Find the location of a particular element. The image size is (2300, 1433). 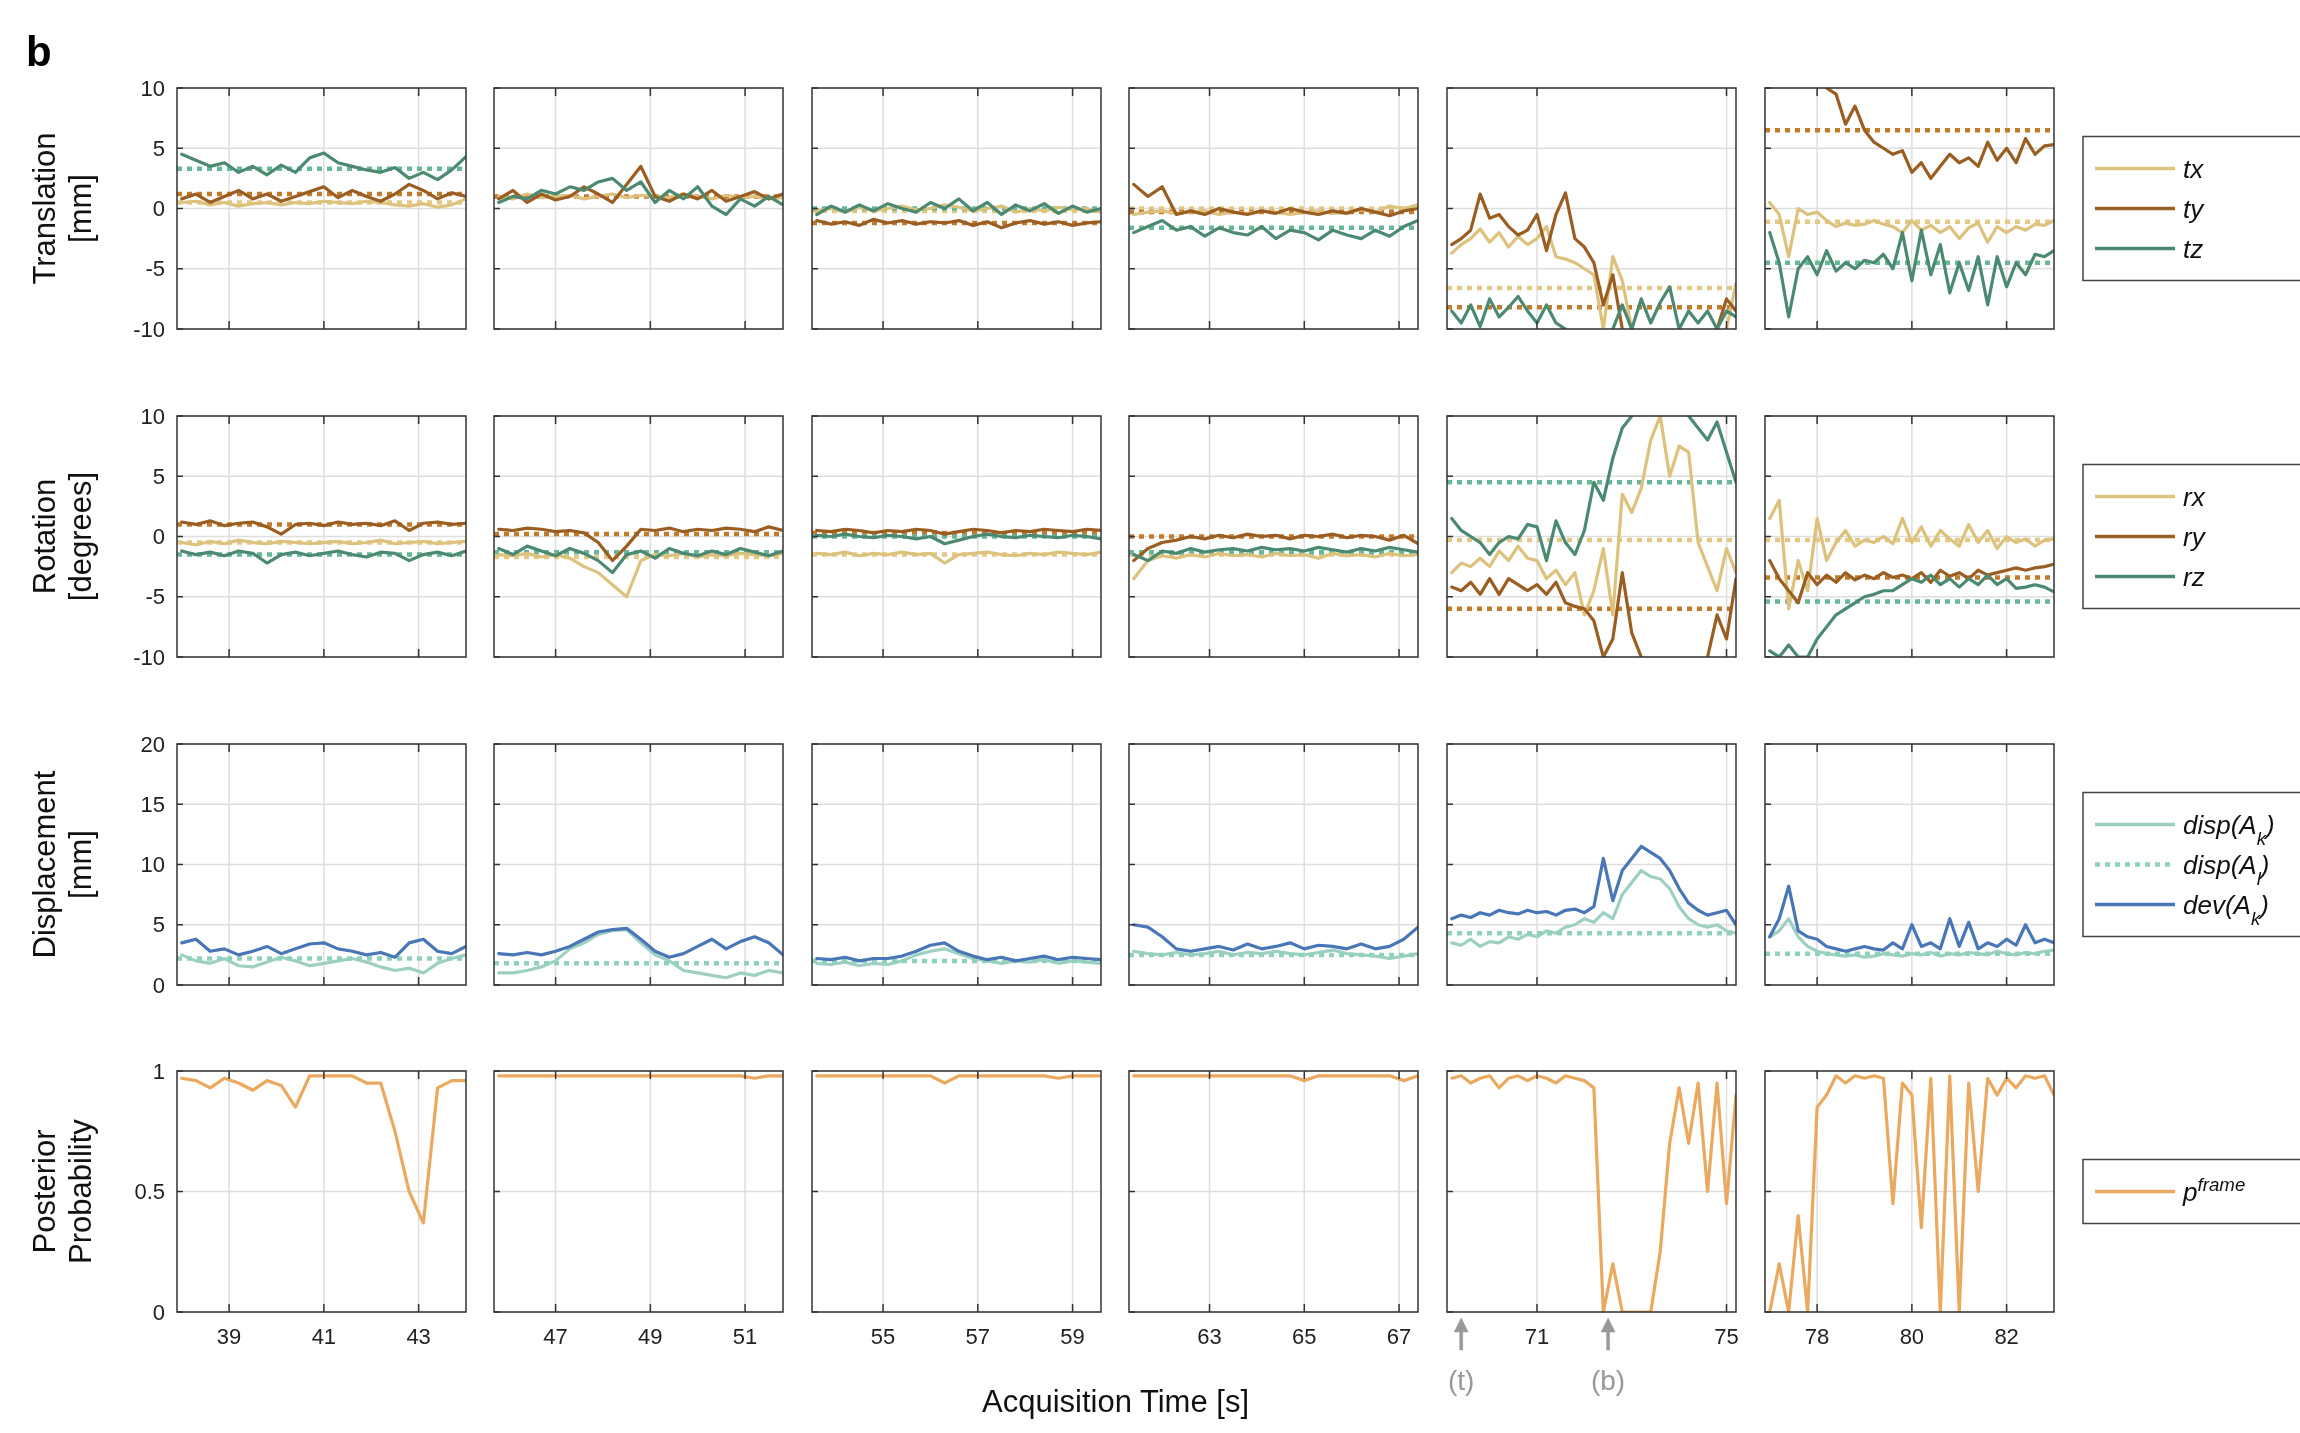

legend-label: rx is located at coordinates (2194, 496).